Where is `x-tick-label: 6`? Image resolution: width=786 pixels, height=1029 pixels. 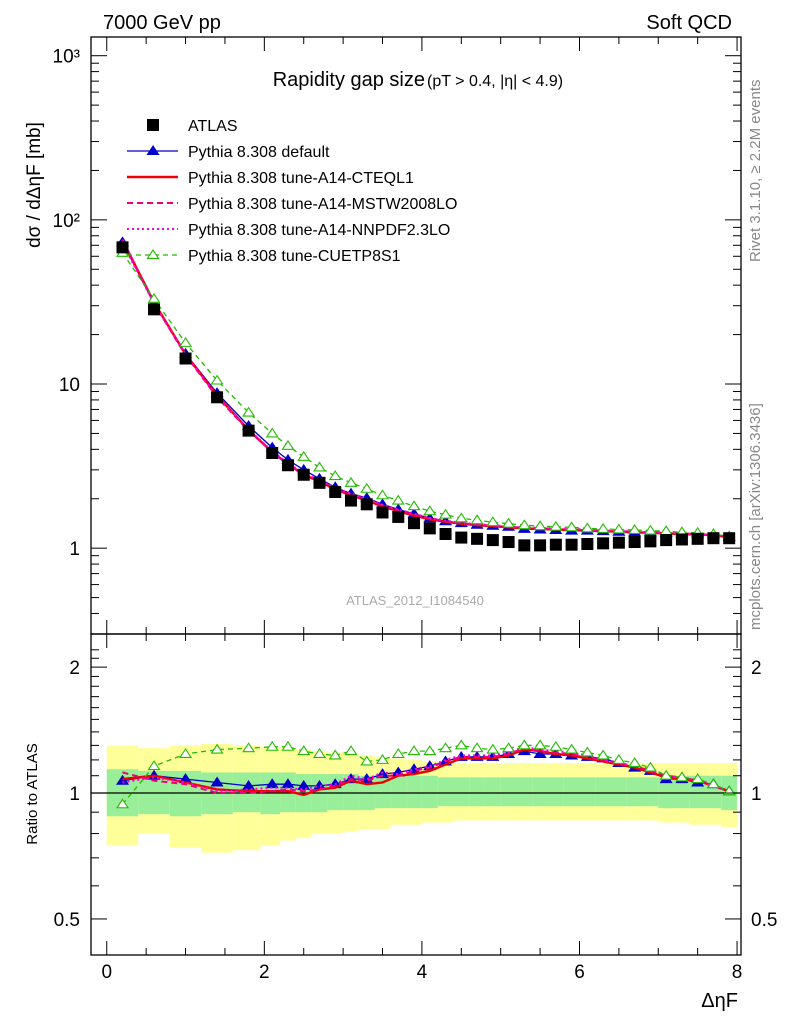
x-tick-label: 6 is located at coordinates (579, 972).